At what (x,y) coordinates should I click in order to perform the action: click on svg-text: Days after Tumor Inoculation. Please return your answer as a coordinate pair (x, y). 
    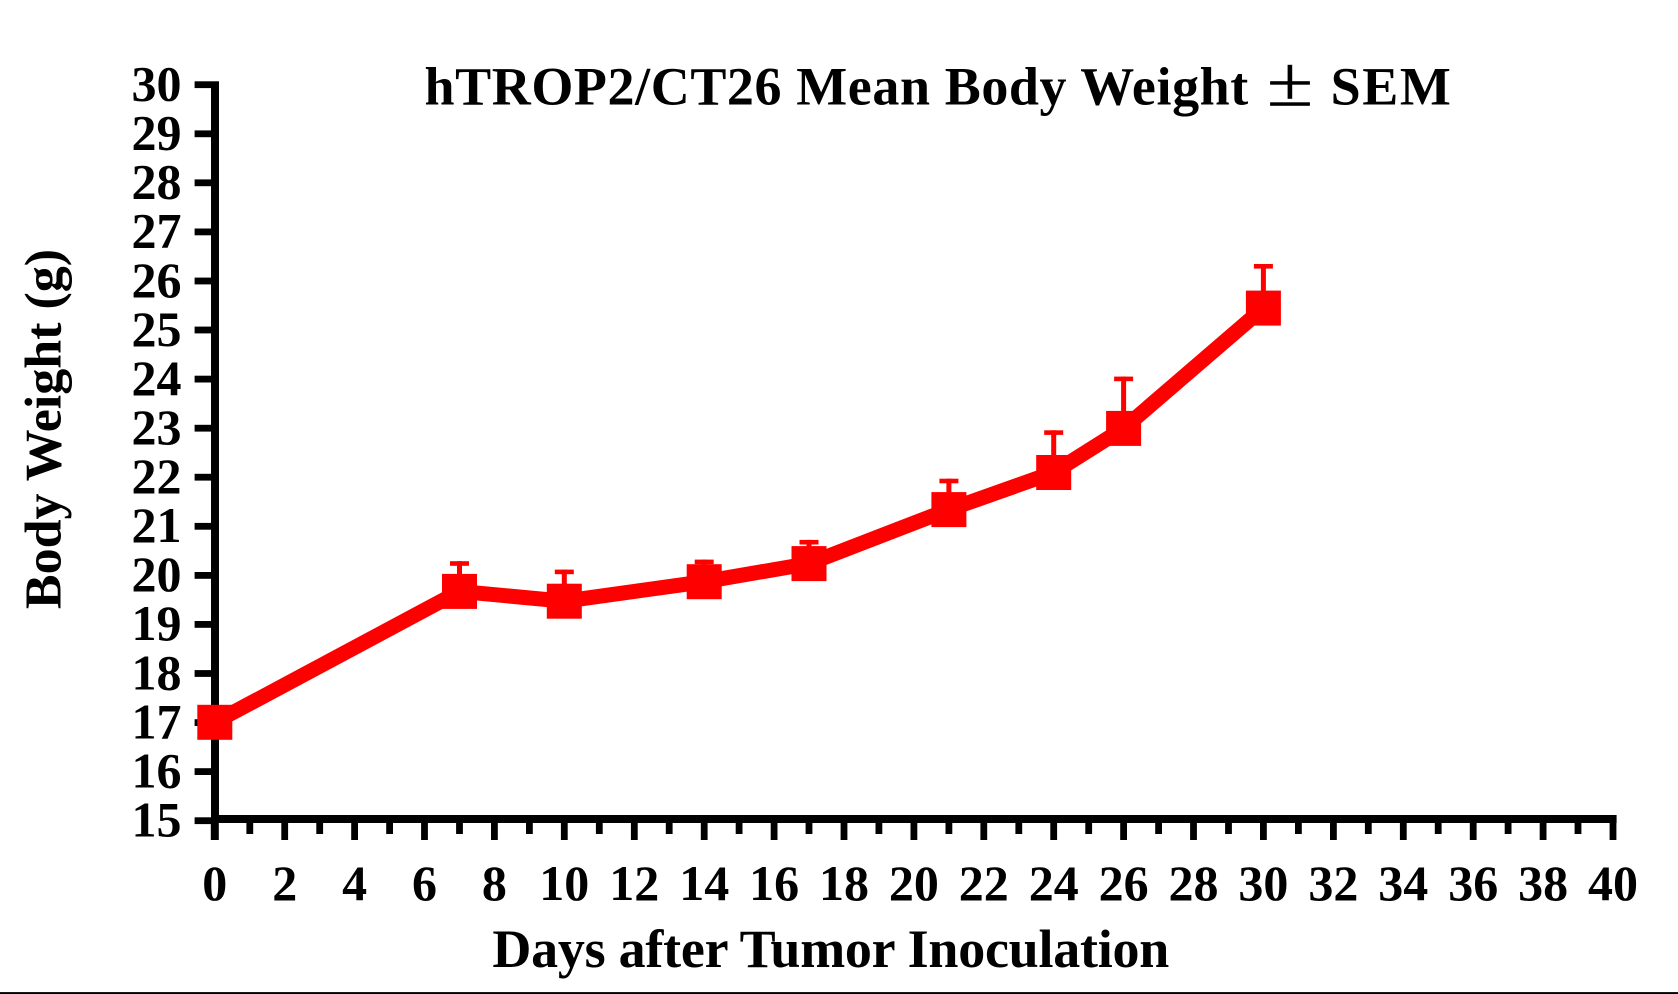
    Looking at the image, I should click on (830, 949).